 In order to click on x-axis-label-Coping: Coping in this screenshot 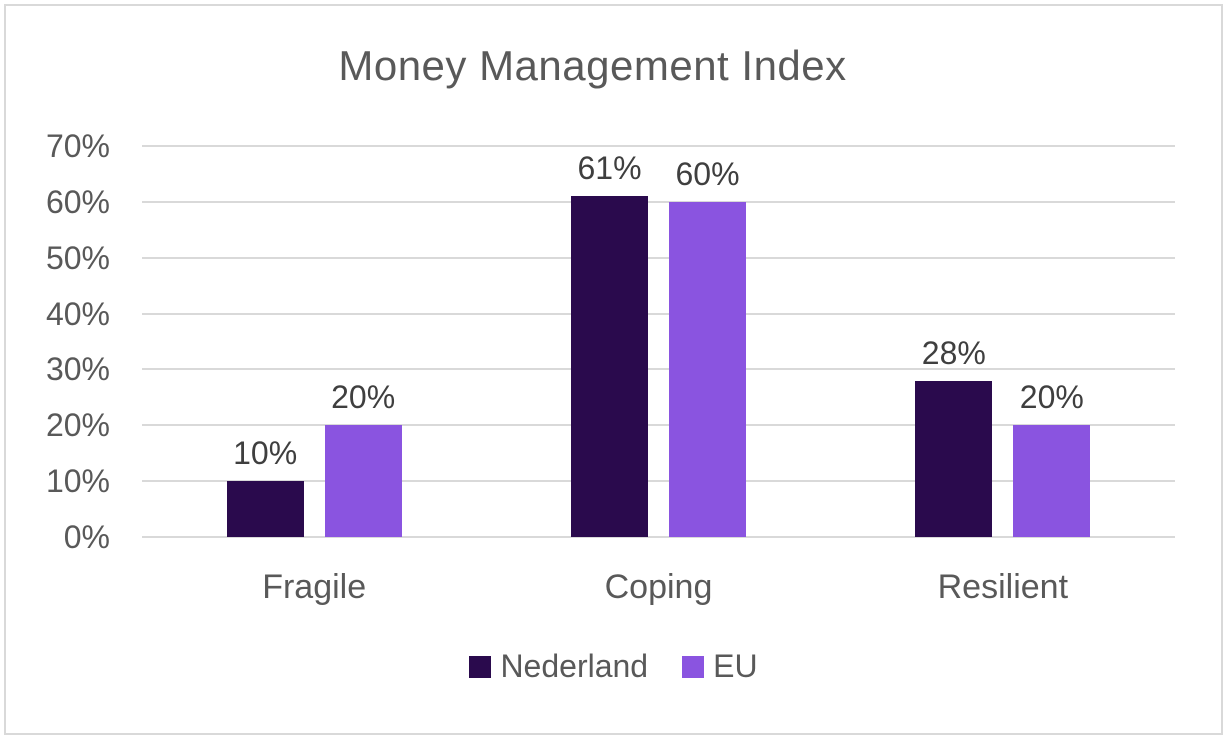, I will do `click(658, 587)`.